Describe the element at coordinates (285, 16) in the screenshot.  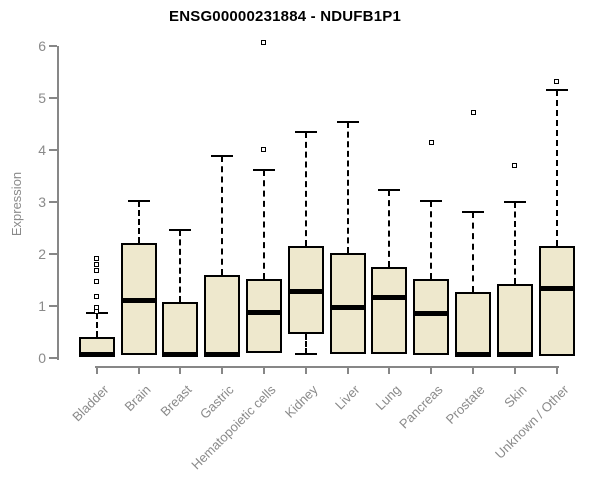
I see `chart-title: ENSG00000231884 - NDUFB1P1` at that location.